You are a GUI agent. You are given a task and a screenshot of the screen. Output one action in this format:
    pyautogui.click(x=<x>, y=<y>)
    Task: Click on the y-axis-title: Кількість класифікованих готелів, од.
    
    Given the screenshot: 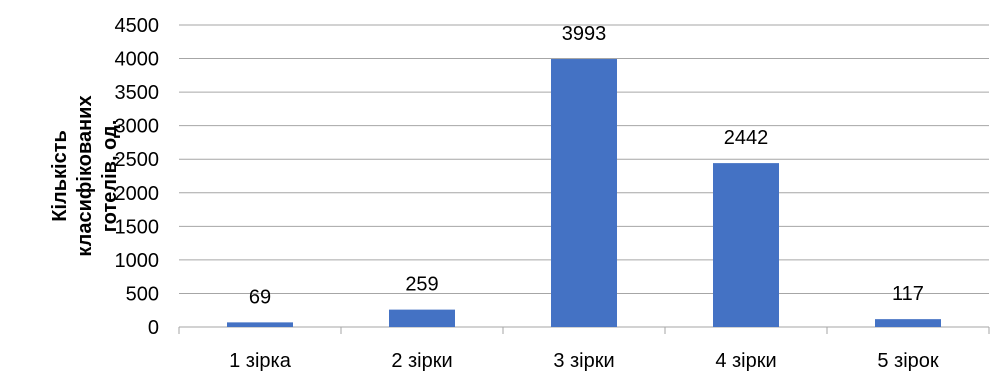 What is the action you would take?
    pyautogui.click(x=85, y=175)
    